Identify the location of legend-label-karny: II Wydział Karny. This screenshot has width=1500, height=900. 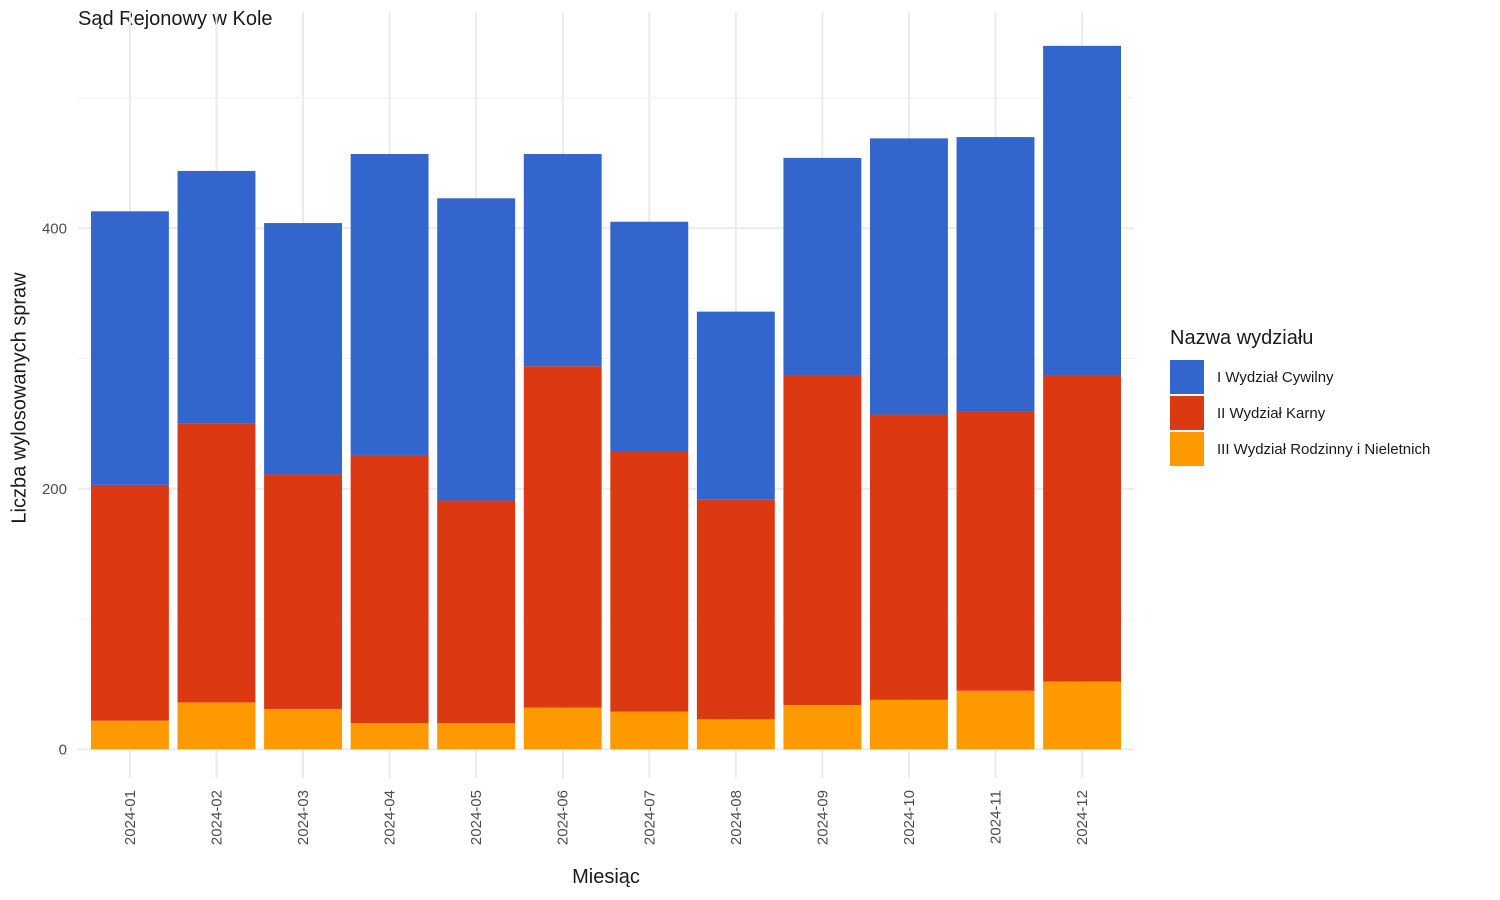
(1271, 413).